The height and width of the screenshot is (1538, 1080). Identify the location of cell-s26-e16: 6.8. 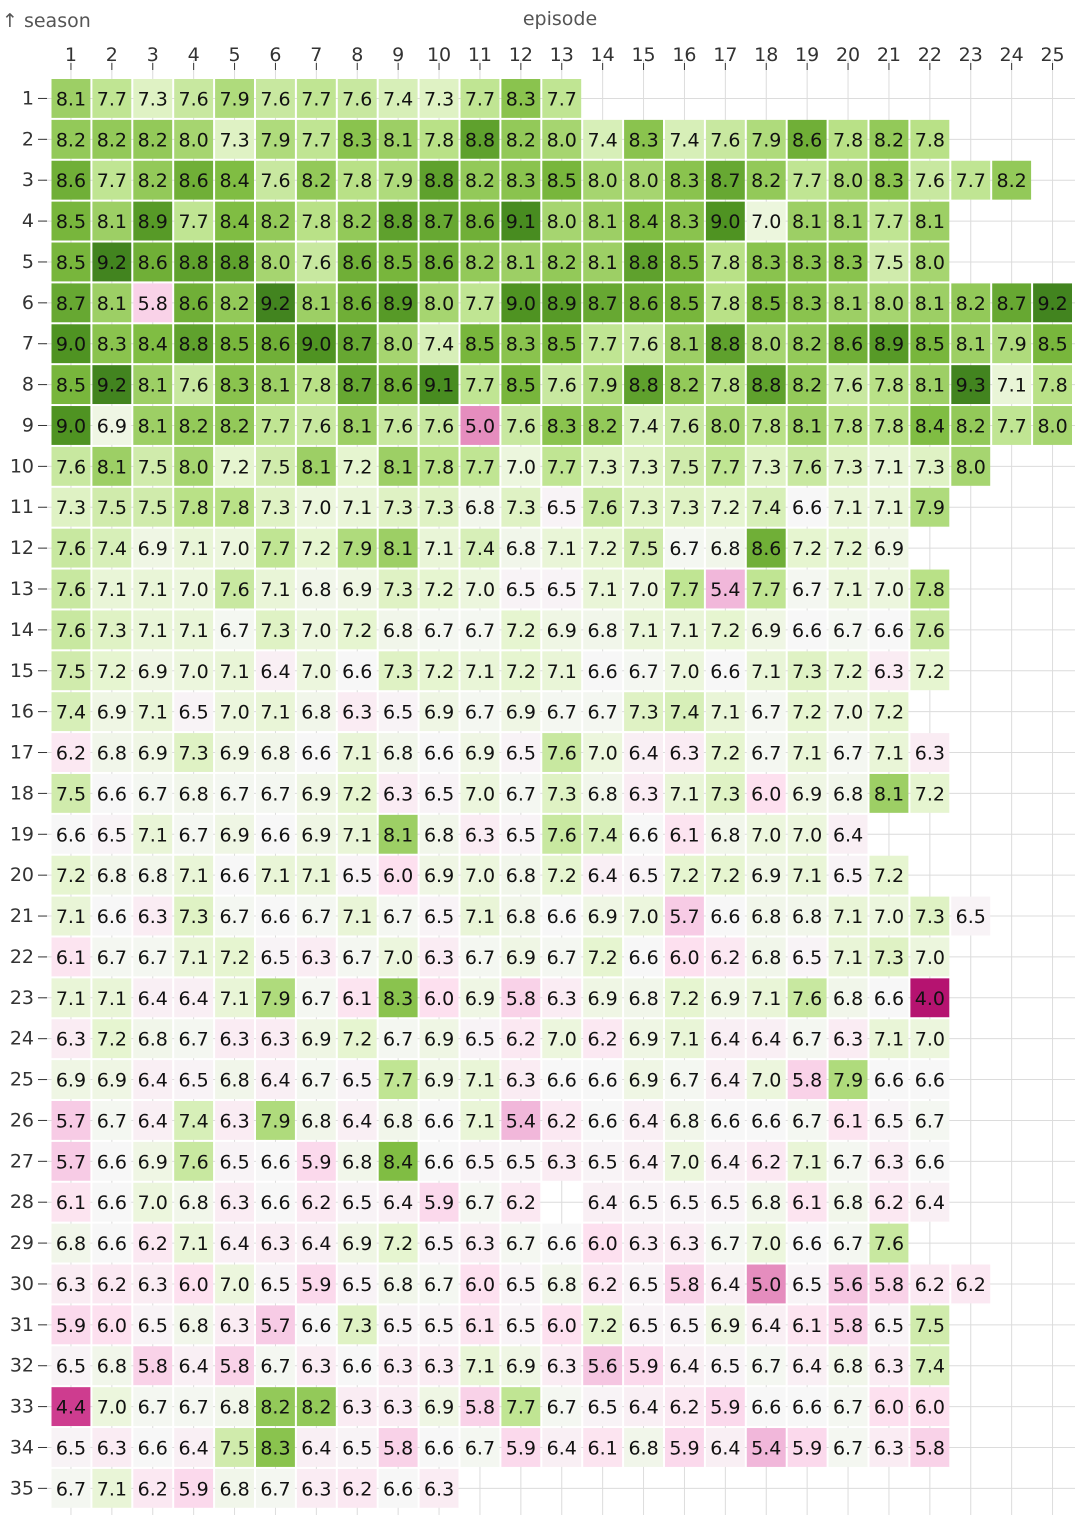
(684, 1120).